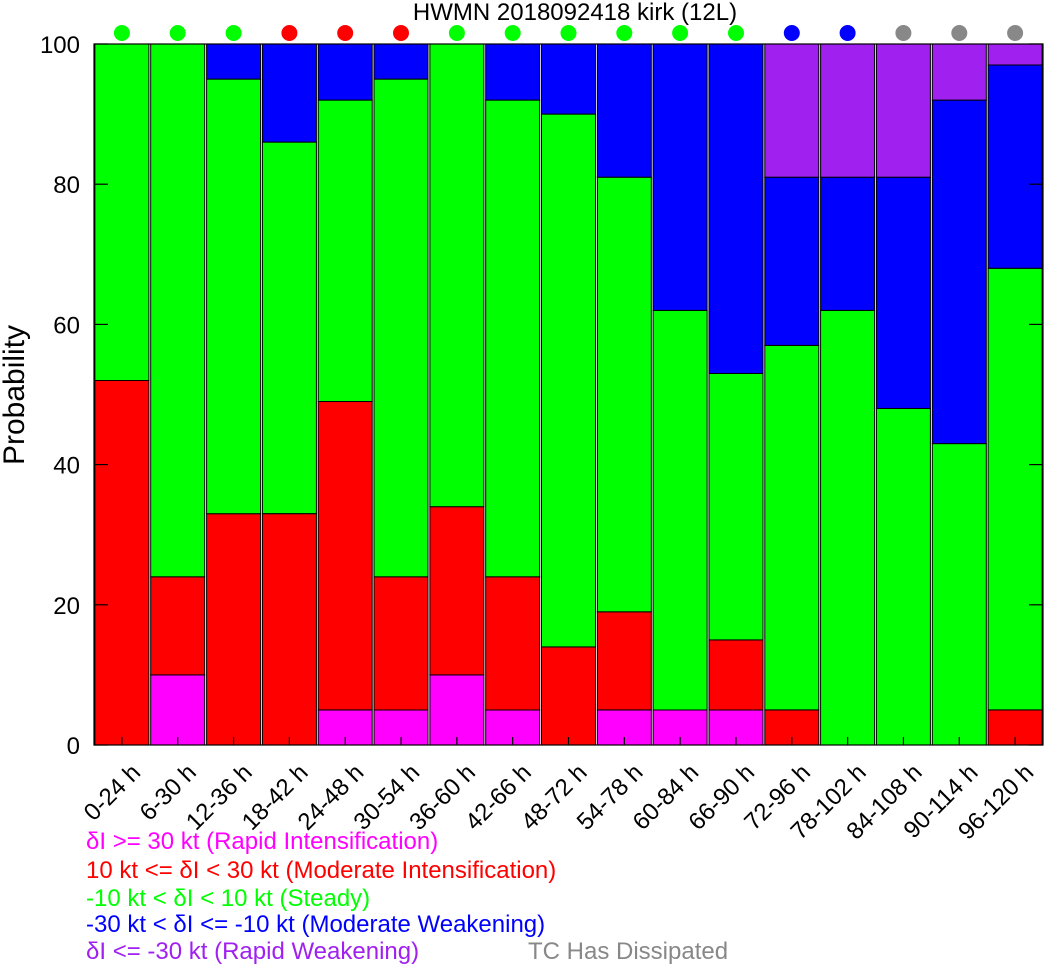 This screenshot has width=1057, height=968. I want to click on indicator-dot-layer, so click(568, 33).